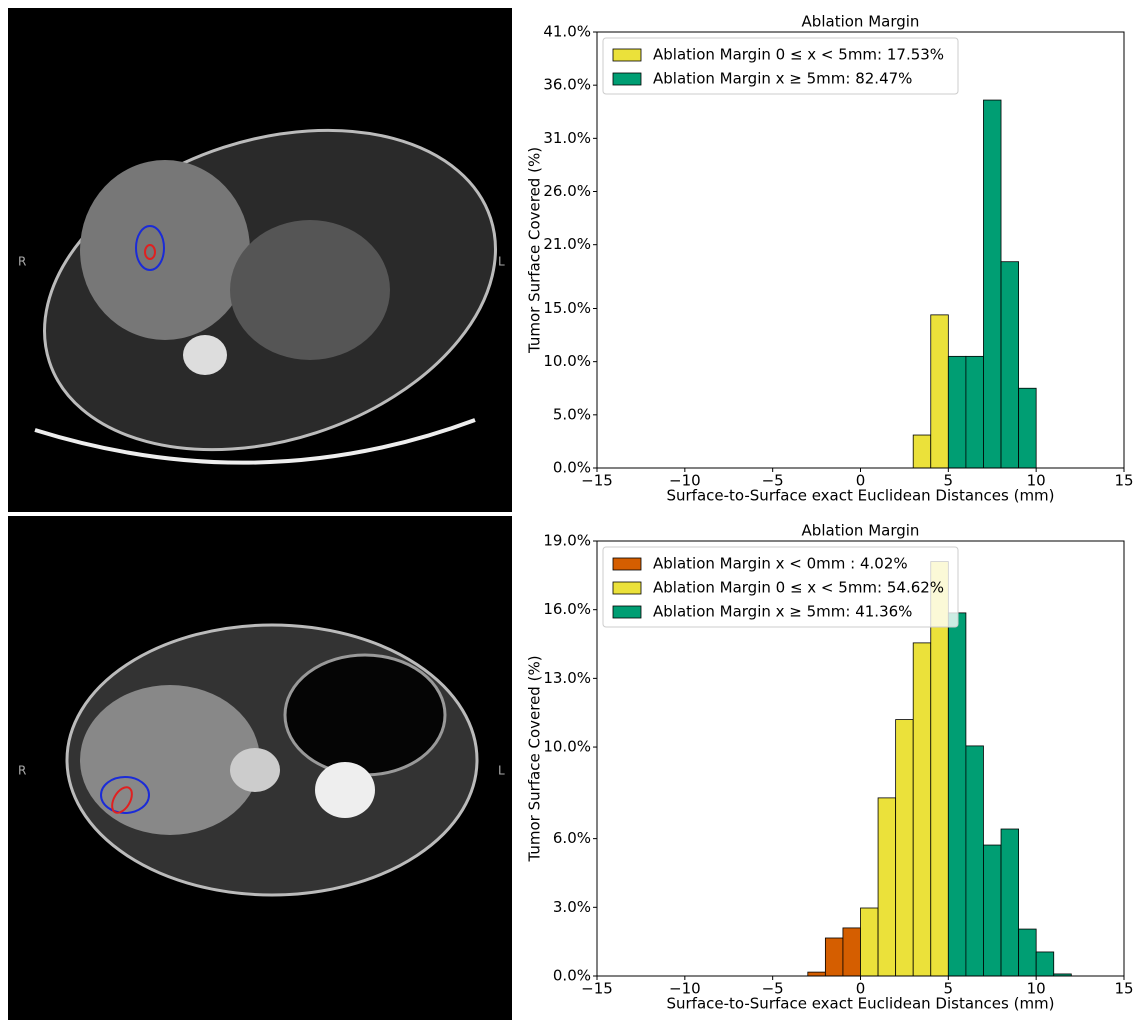 Image resolution: width=1137 pixels, height=1020 pixels. Describe the element at coordinates (255, 441) in the screenshot. I see `ct-table` at that location.